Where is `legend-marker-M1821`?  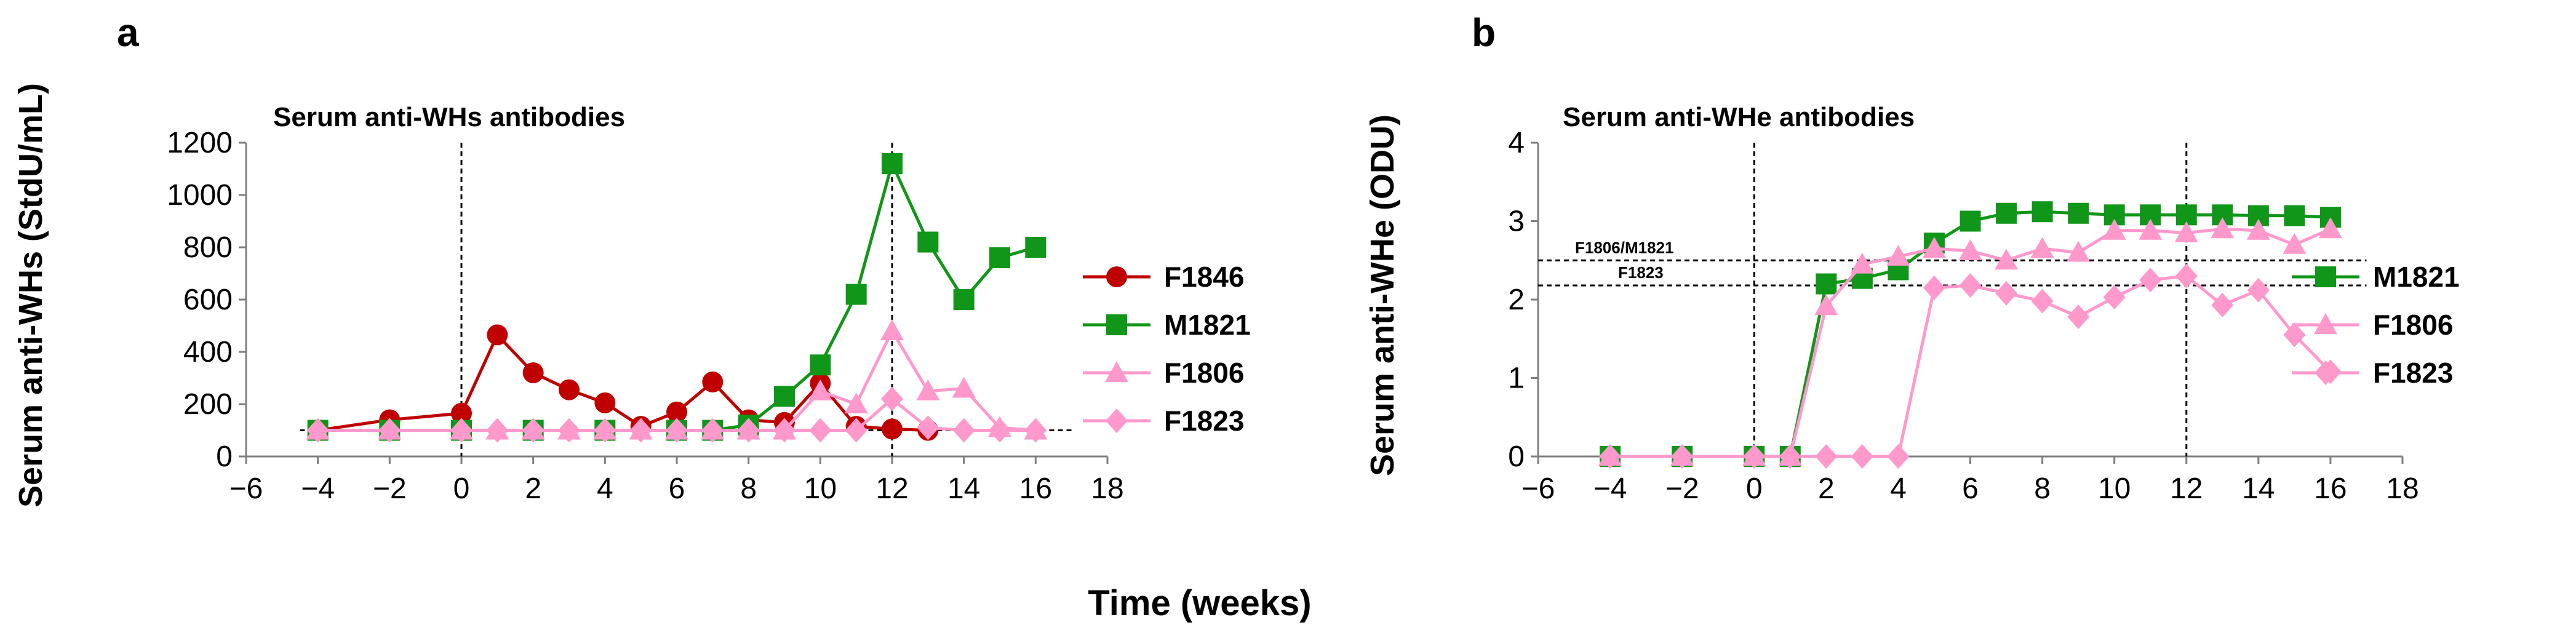
legend-marker-M1821 is located at coordinates (2325, 276).